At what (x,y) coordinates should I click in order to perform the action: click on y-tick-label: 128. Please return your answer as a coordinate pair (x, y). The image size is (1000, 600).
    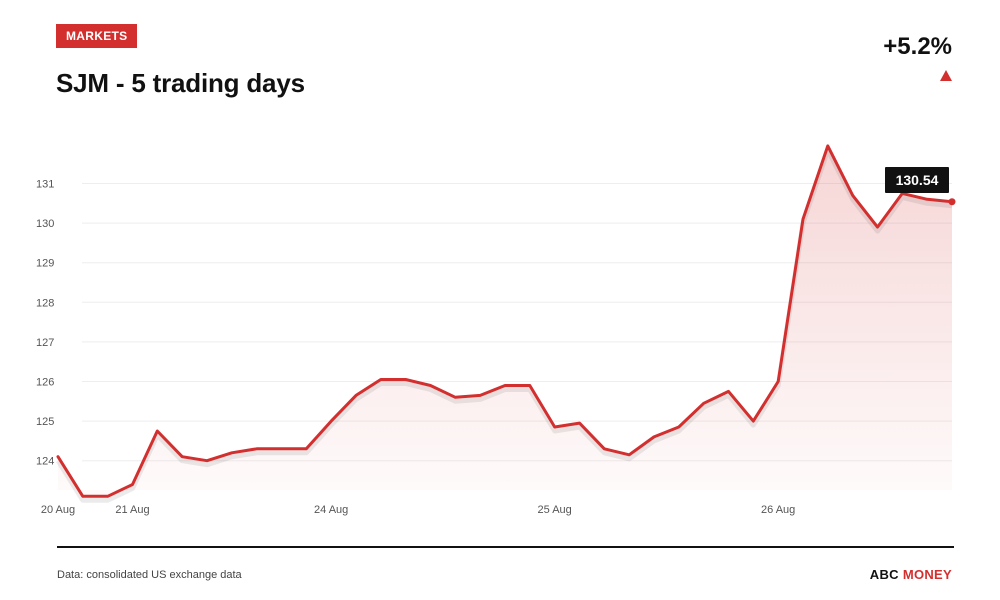
    Looking at the image, I should click on (45, 303).